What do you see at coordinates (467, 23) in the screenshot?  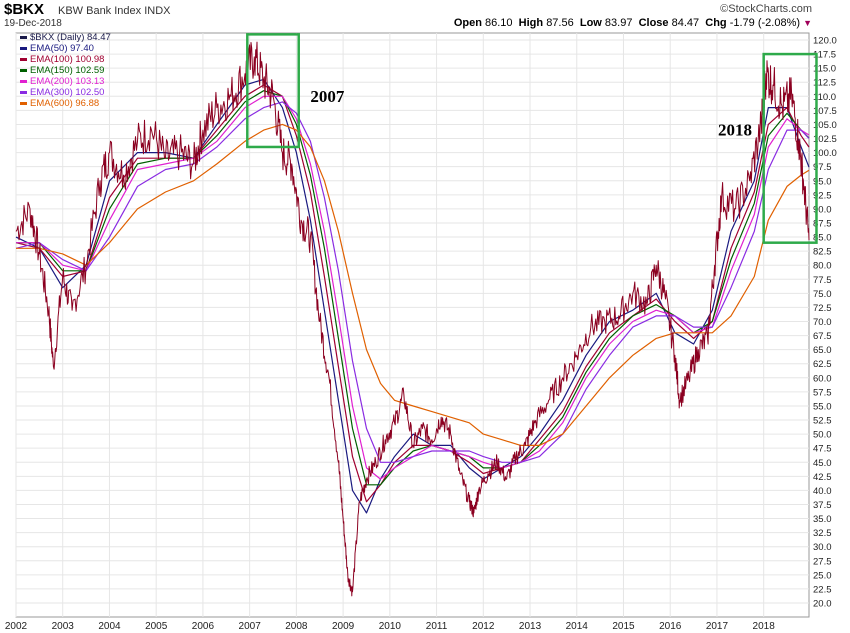 I see `open-label: Open` at bounding box center [467, 23].